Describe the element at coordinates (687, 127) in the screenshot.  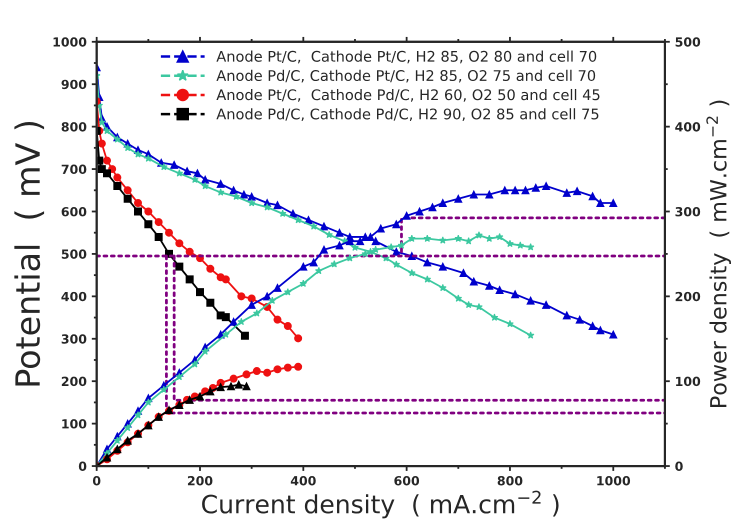
I see `y2-tick-label: 400` at that location.